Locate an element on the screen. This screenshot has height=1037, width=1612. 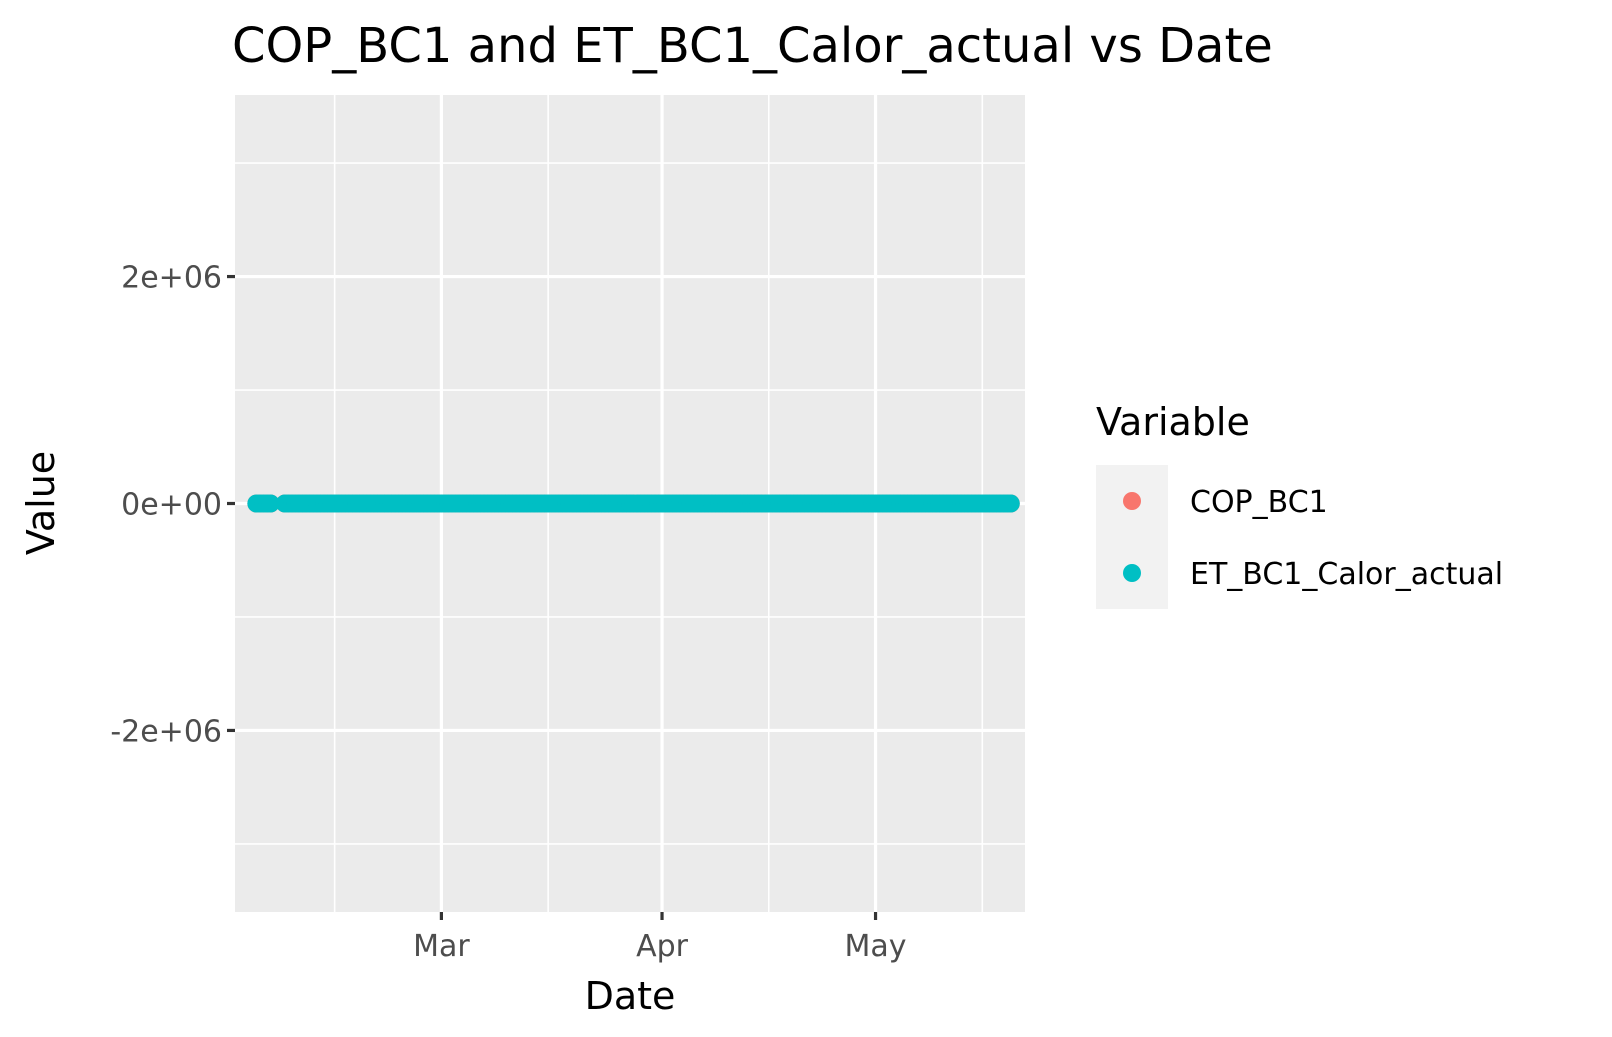
x-tick-label: May is located at coordinates (876, 946).